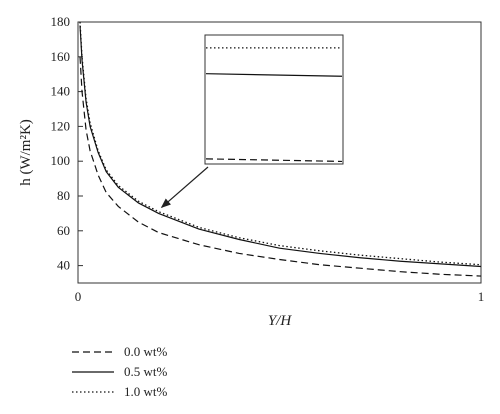 Image resolution: width=500 pixels, height=414 pixels. What do you see at coordinates (146, 371) in the screenshot?
I see `legend-label-1: 0.5 wt%` at bounding box center [146, 371].